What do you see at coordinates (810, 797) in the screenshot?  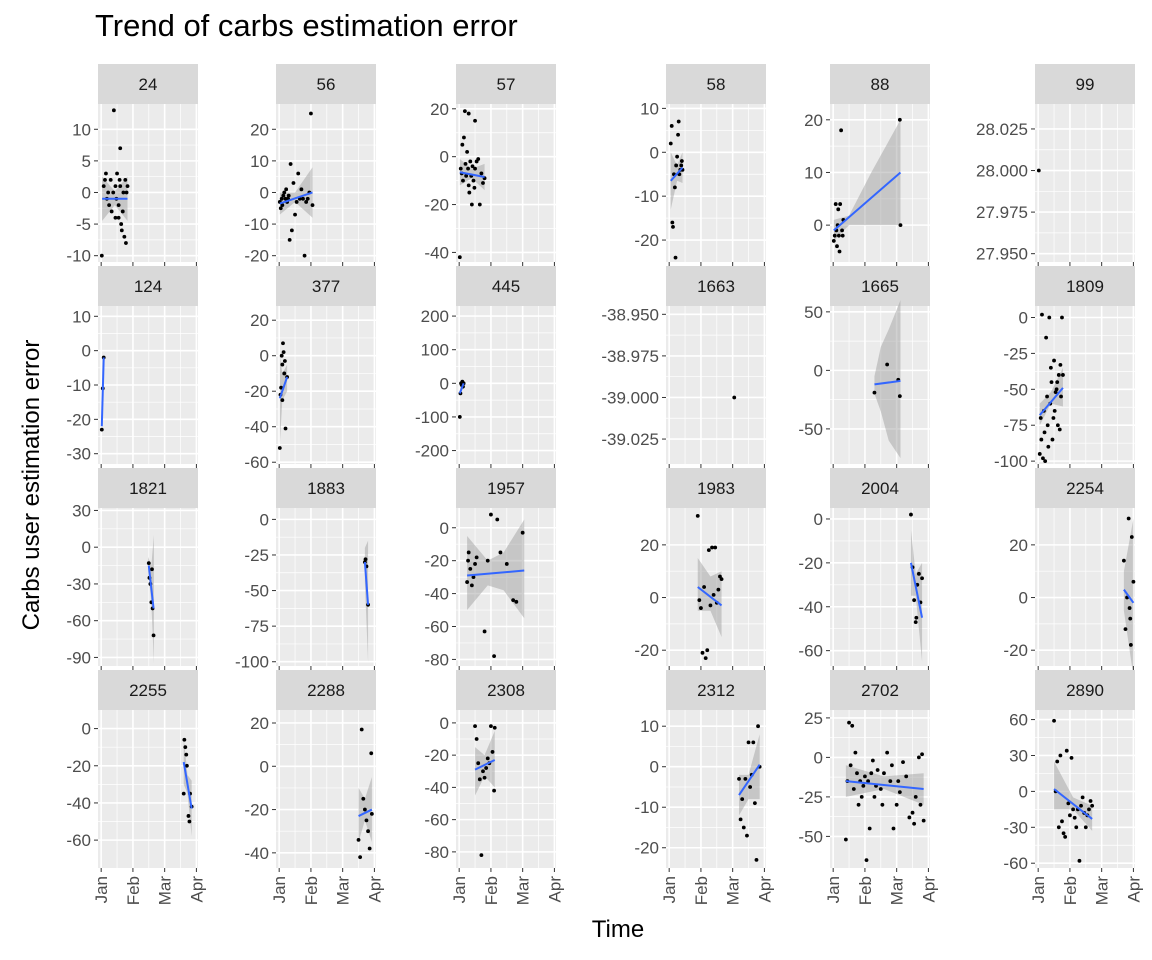 I see `y-tick-label: -25` at bounding box center [810, 797].